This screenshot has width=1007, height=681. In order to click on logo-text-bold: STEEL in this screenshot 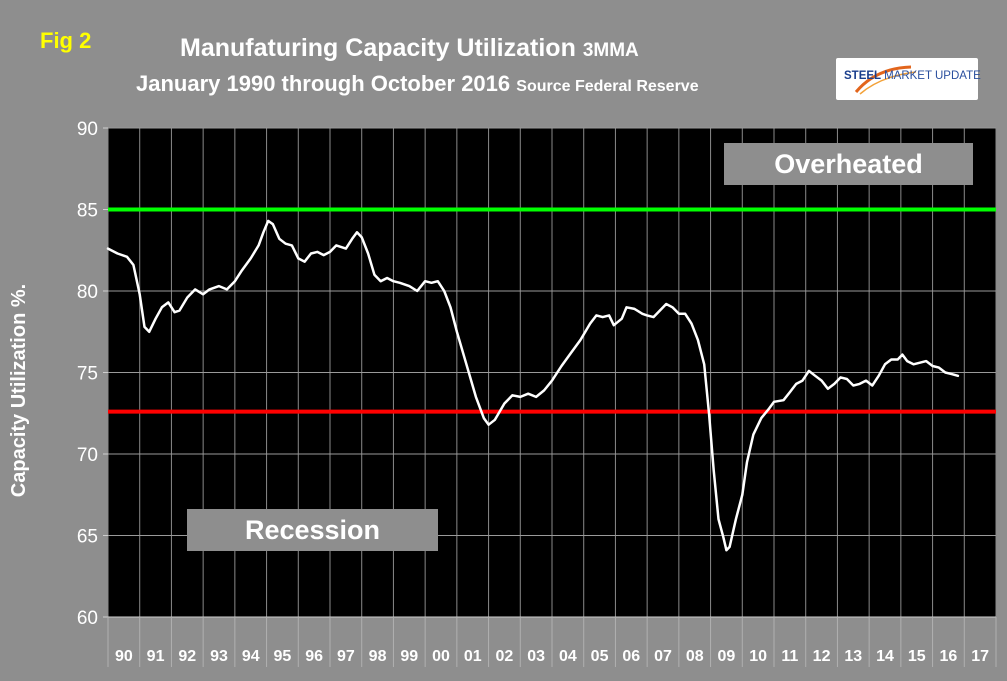, I will do `click(862, 76)`.